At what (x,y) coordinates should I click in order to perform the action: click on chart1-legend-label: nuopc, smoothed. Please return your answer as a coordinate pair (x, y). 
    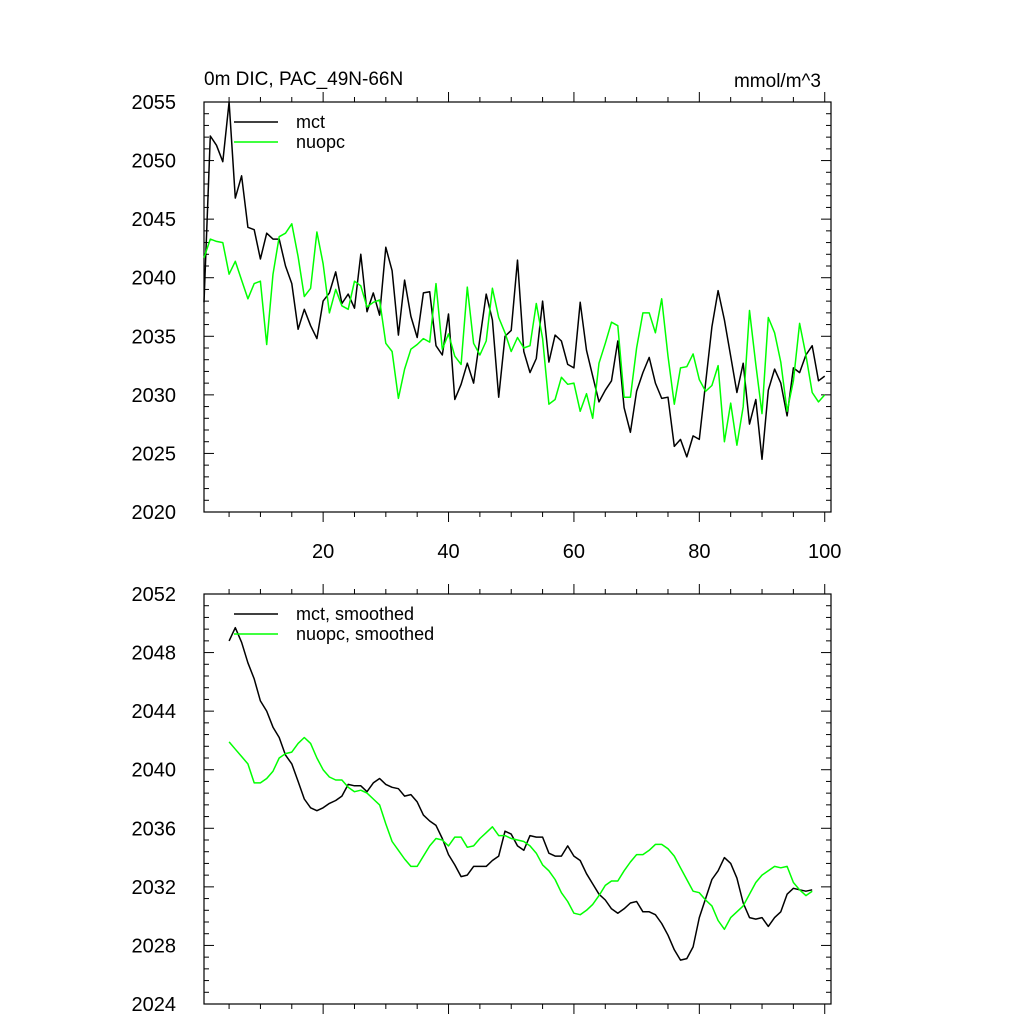
    Looking at the image, I should click on (365, 634).